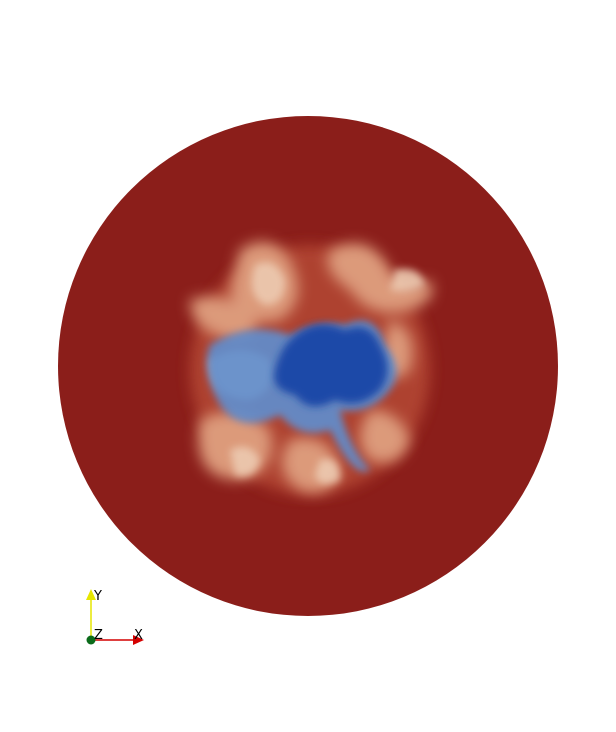  What do you see at coordinates (311, 368) in the screenshot?
I see `turbulent-plume` at bounding box center [311, 368].